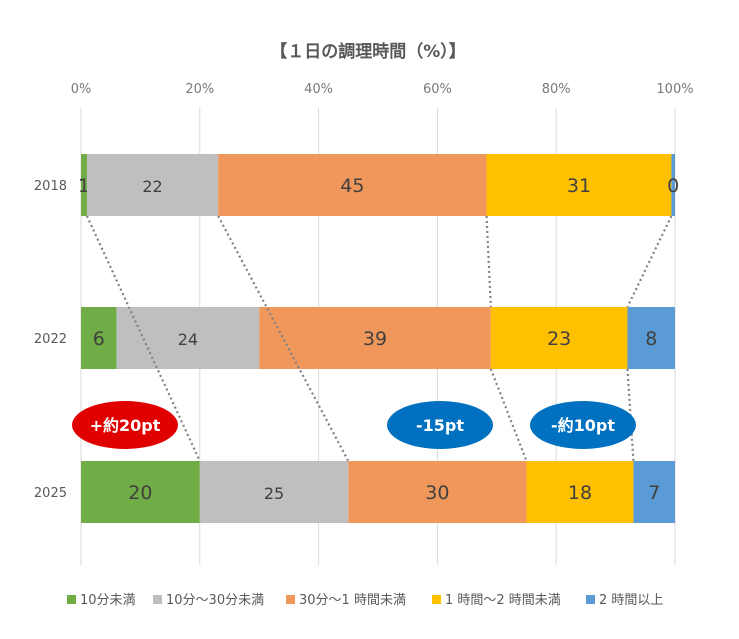 Image resolution: width=739 pixels, height=639 pixels. I want to click on annotation-label: -約10pt, so click(583, 425).